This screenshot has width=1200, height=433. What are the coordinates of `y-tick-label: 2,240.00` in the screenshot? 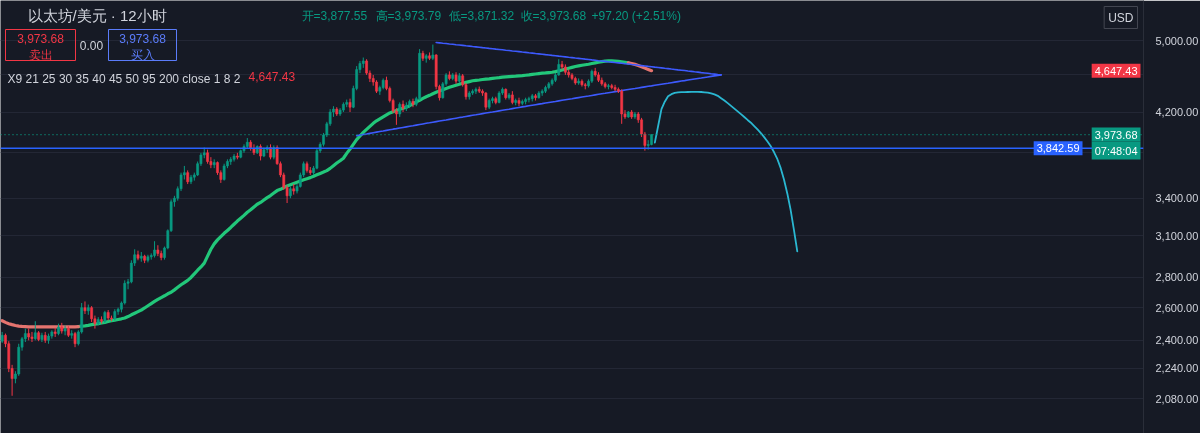 It's located at (1177, 368).